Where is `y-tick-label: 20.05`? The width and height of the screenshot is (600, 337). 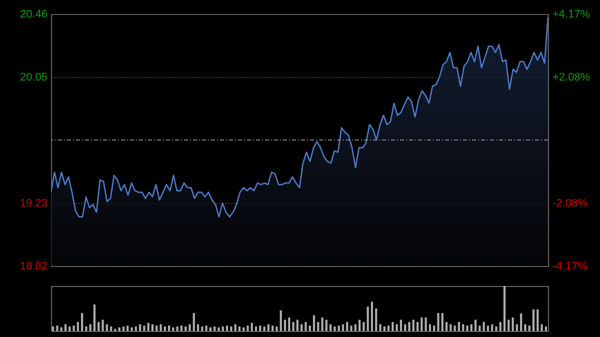 y-tick-label: 20.05 is located at coordinates (34, 78).